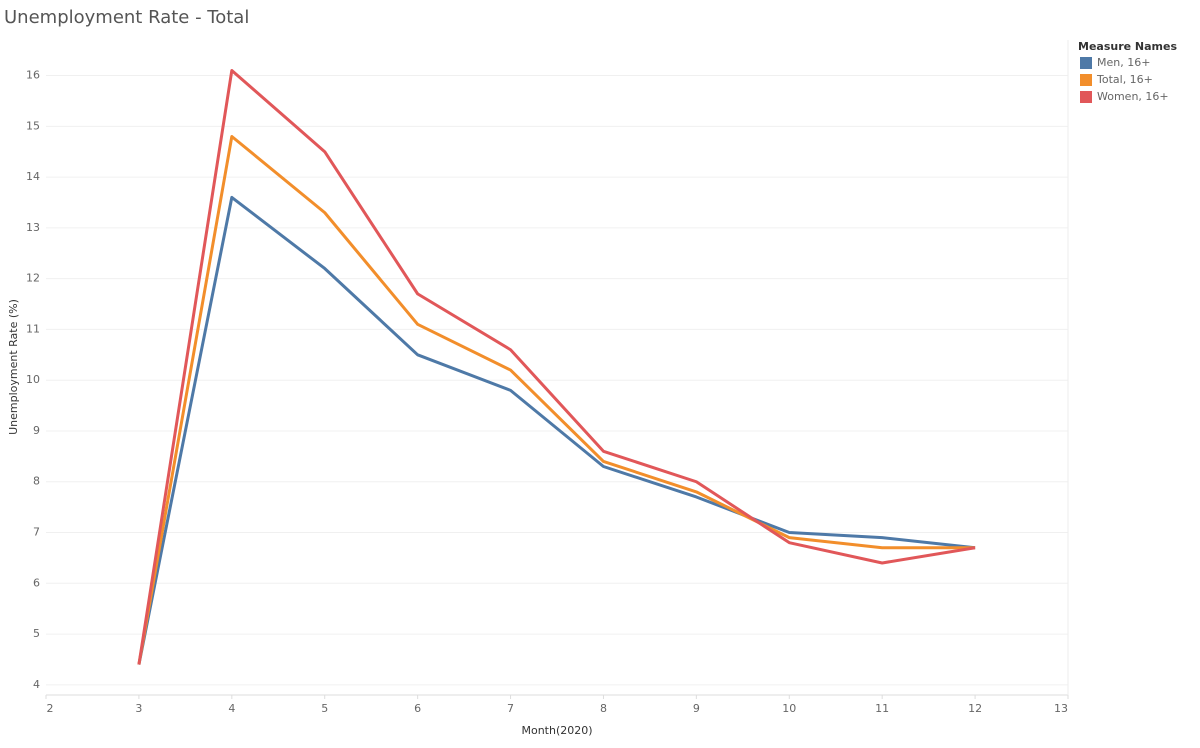 Image resolution: width=1200 pixels, height=748 pixels. Describe the element at coordinates (138, 708) in the screenshot. I see `x-tick-label: 3` at that location.